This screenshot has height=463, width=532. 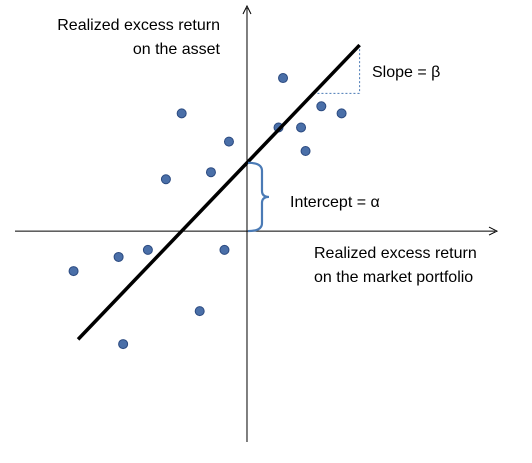 What do you see at coordinates (493, 231) in the screenshot?
I see `x-axis-arrowhead` at bounding box center [493, 231].